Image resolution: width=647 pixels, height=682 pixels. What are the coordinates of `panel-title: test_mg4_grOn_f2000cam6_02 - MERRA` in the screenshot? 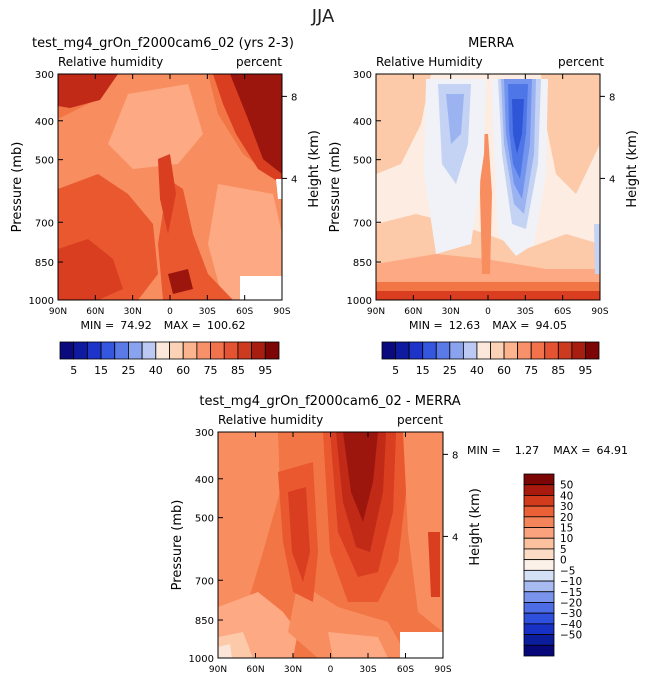 It's located at (329, 401).